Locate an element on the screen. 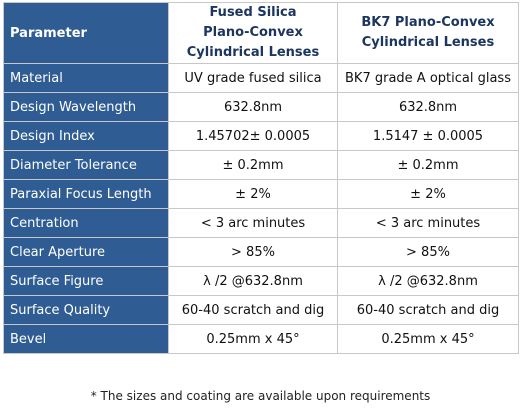 The height and width of the screenshot is (410, 521). parameter-cell: Centration is located at coordinates (86, 223).